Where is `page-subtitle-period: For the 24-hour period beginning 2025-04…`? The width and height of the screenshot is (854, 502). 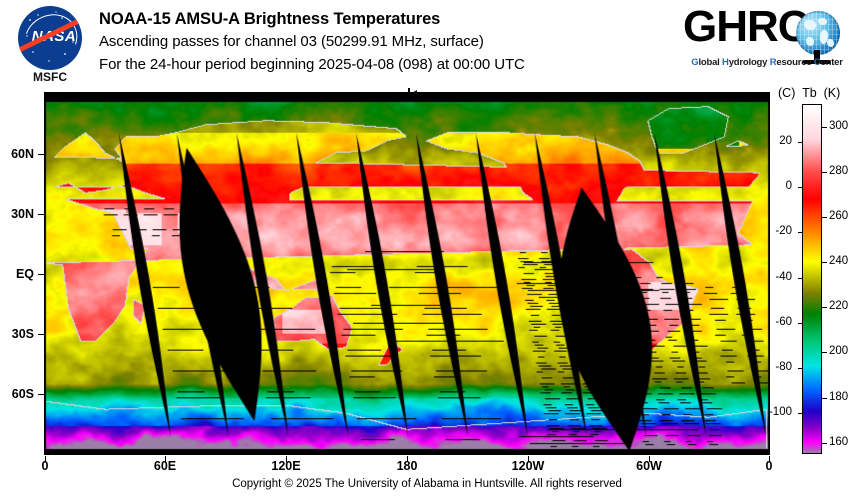 page-subtitle-period: For the 24-hour period beginning 2025-04… is located at coordinates (312, 64).